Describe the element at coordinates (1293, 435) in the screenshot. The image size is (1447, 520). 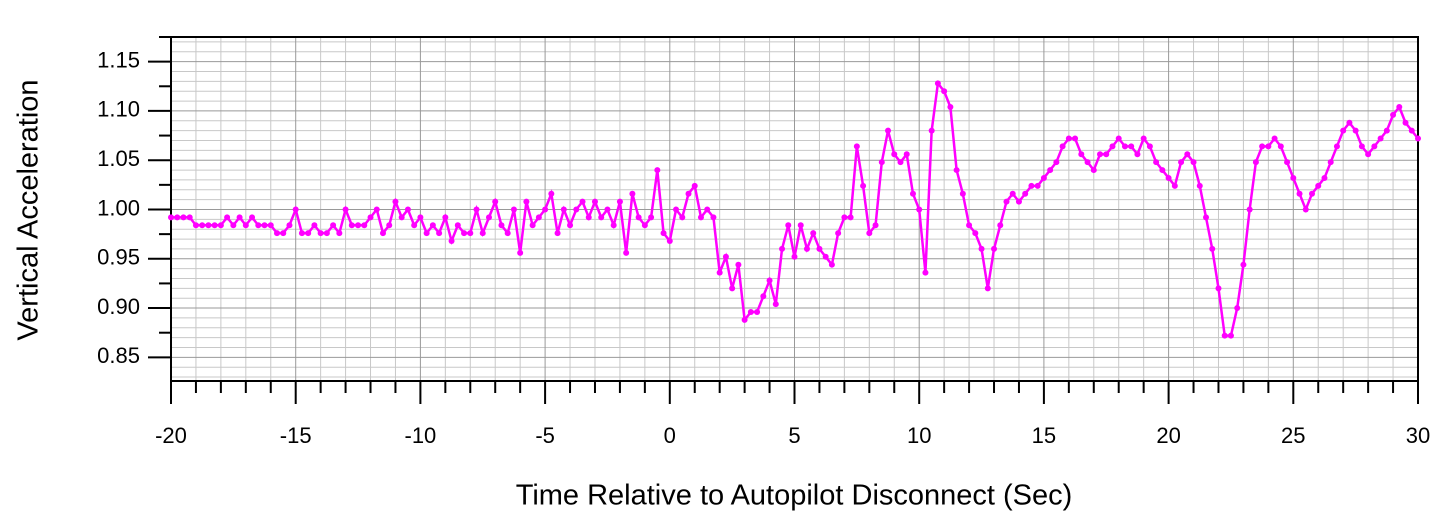
I see `x-tick-label: 25` at that location.